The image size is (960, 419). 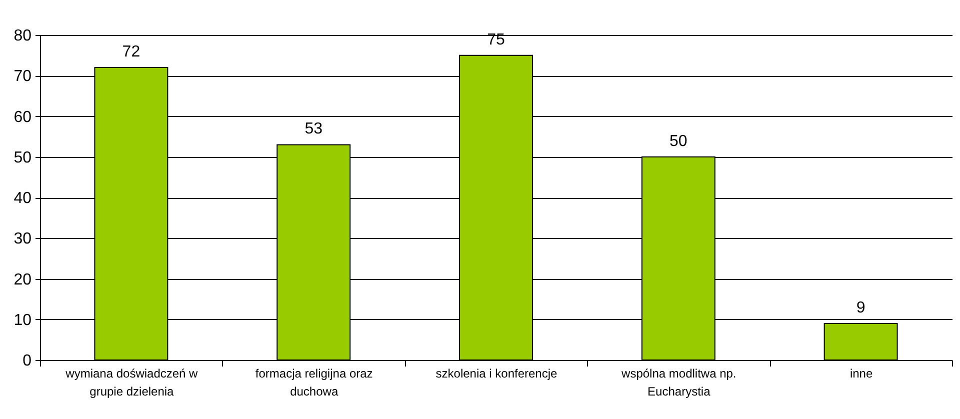 What do you see at coordinates (23, 36) in the screenshot?
I see `y-tick-label: 80` at bounding box center [23, 36].